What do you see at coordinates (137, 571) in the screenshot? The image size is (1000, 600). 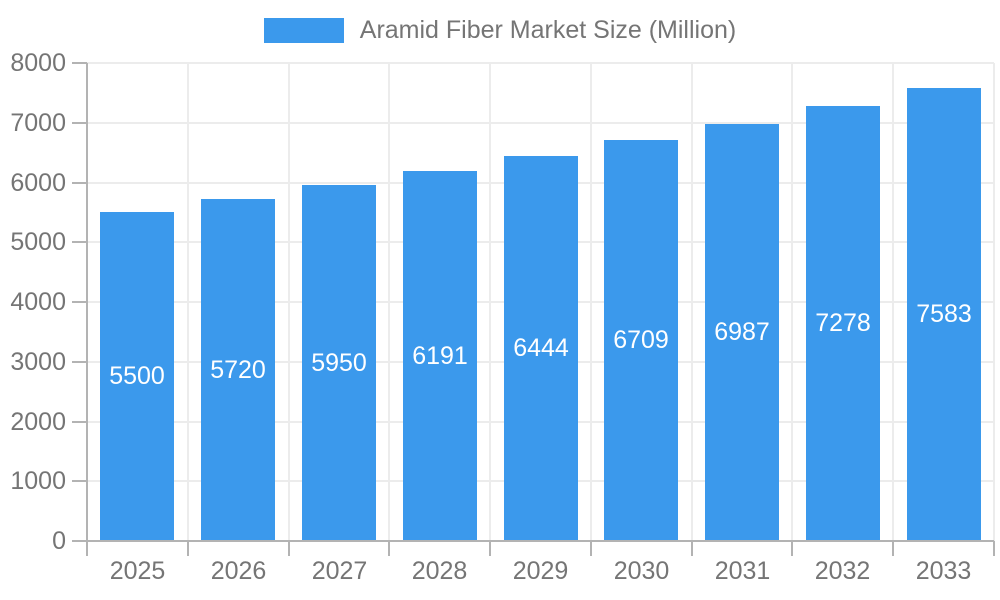 I see `x-axis-tick-label: 2025` at bounding box center [137, 571].